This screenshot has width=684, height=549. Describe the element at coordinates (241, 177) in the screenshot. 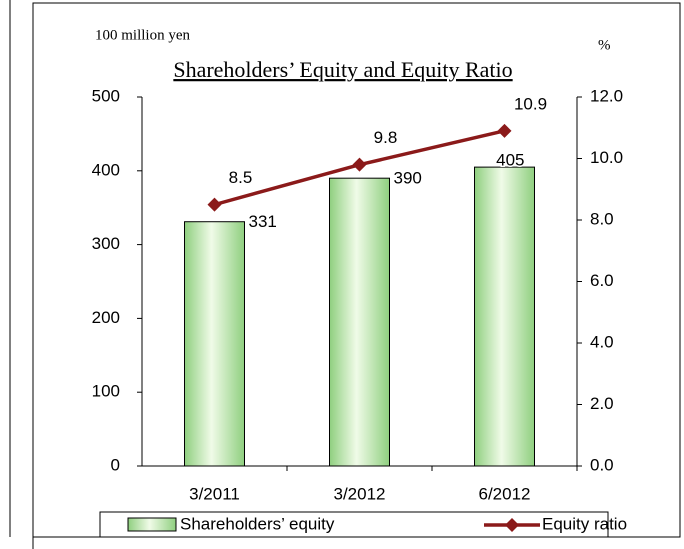

I see `line-value-label: 8.5` at that location.